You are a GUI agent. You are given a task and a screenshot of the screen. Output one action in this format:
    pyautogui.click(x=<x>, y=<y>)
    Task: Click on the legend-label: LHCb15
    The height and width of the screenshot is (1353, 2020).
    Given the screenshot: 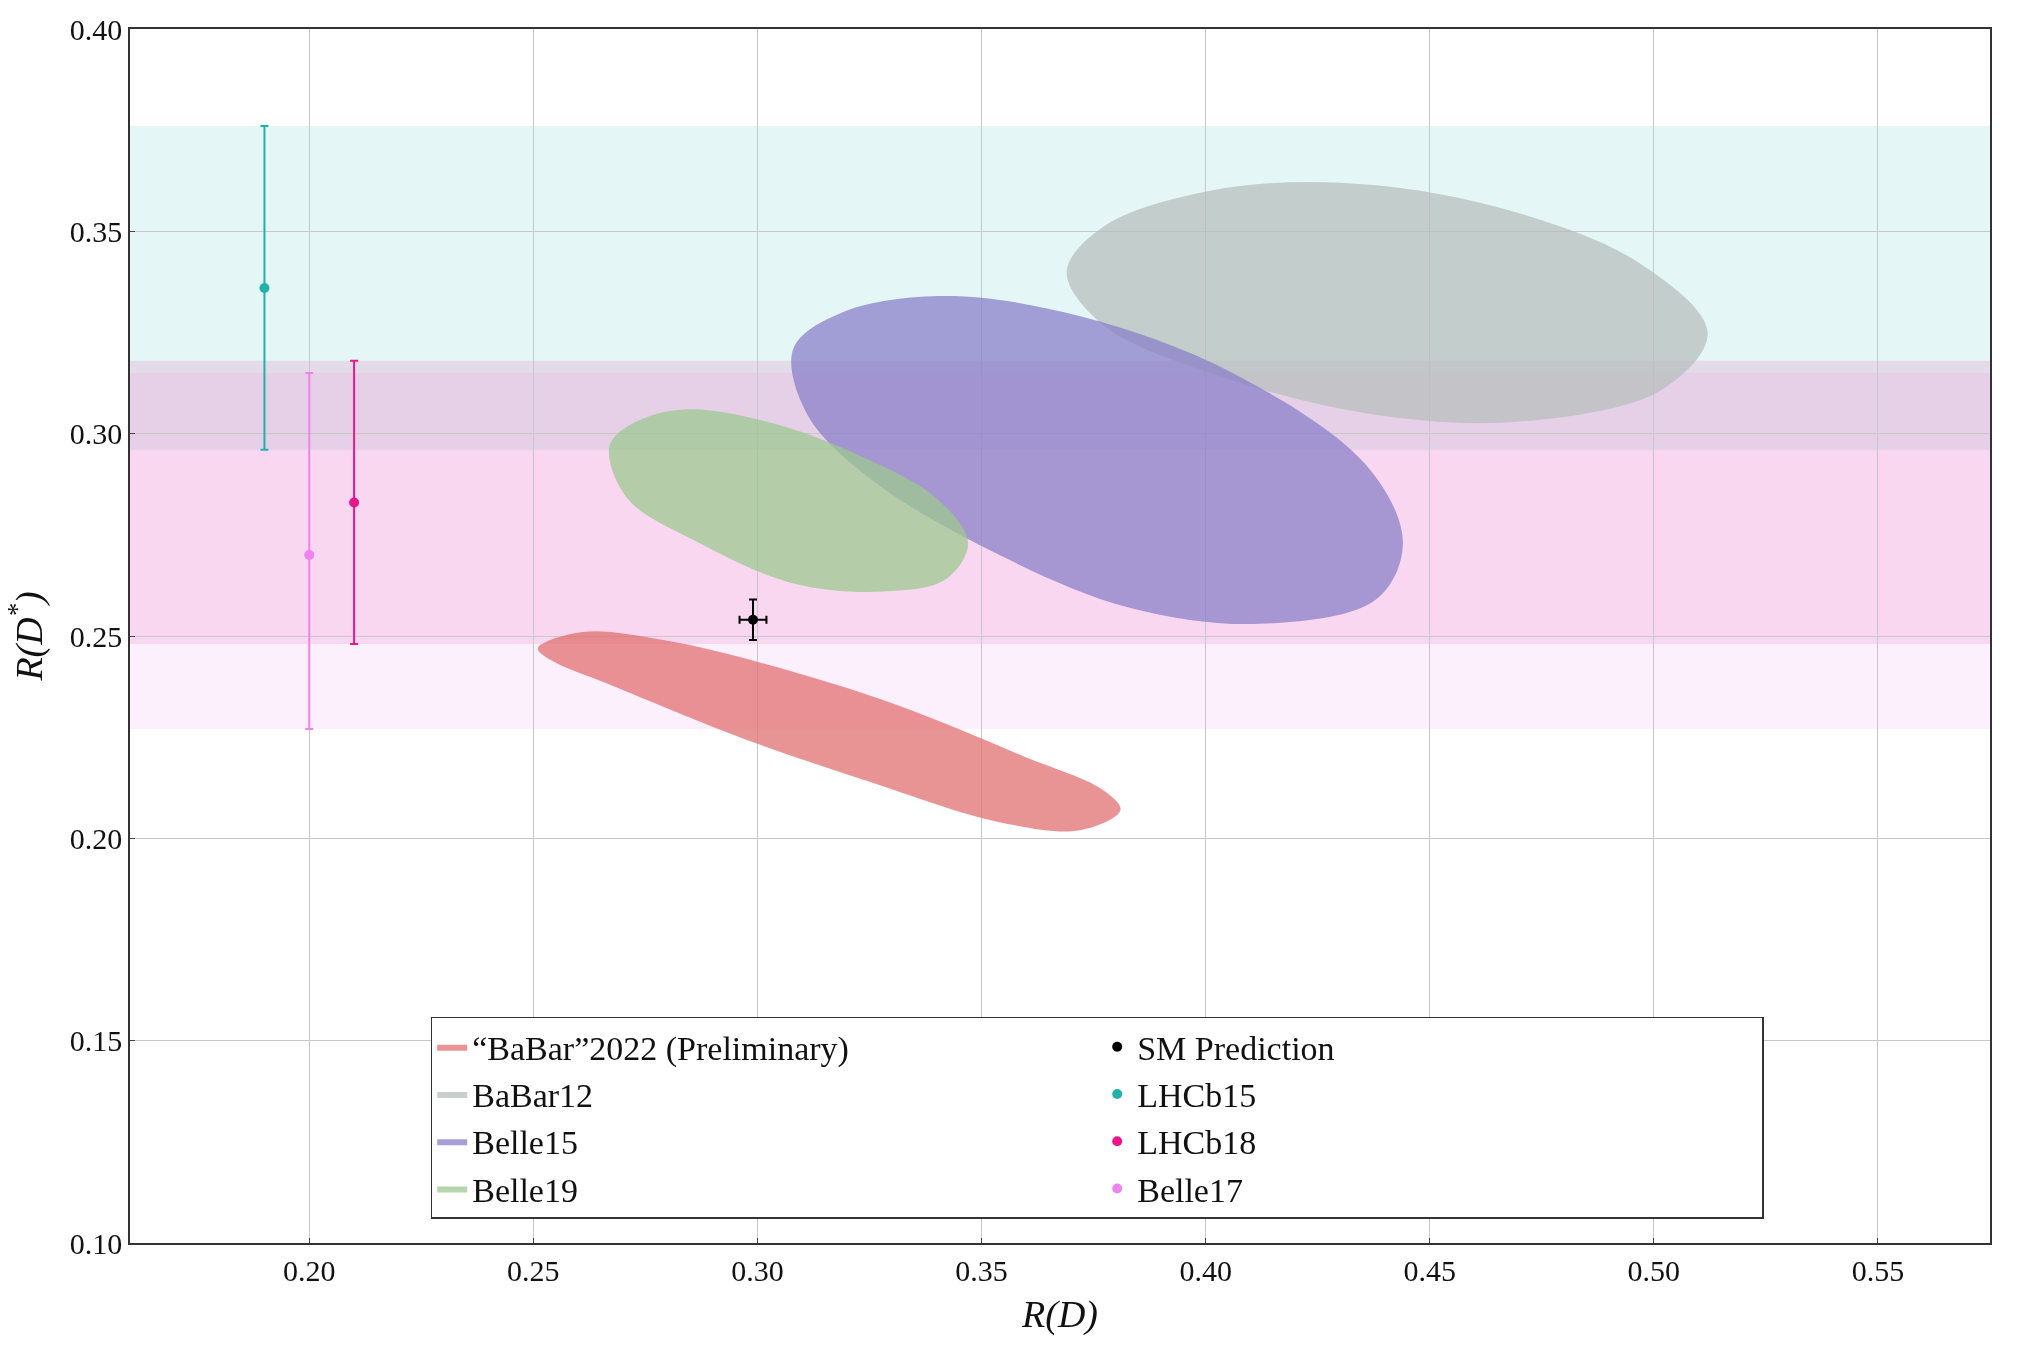 What is the action you would take?
    pyautogui.click(x=1197, y=1096)
    